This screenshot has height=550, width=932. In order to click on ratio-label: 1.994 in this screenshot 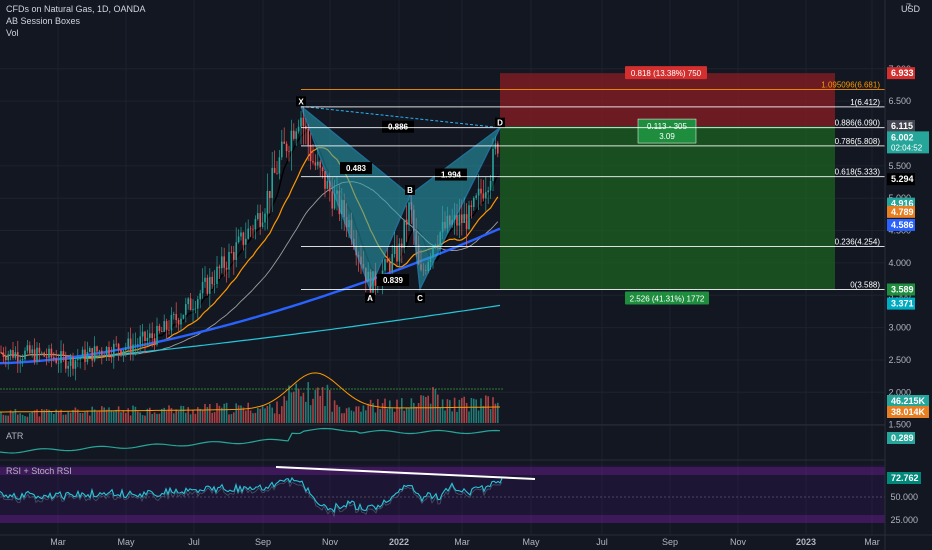, I will do `click(451, 175)`.